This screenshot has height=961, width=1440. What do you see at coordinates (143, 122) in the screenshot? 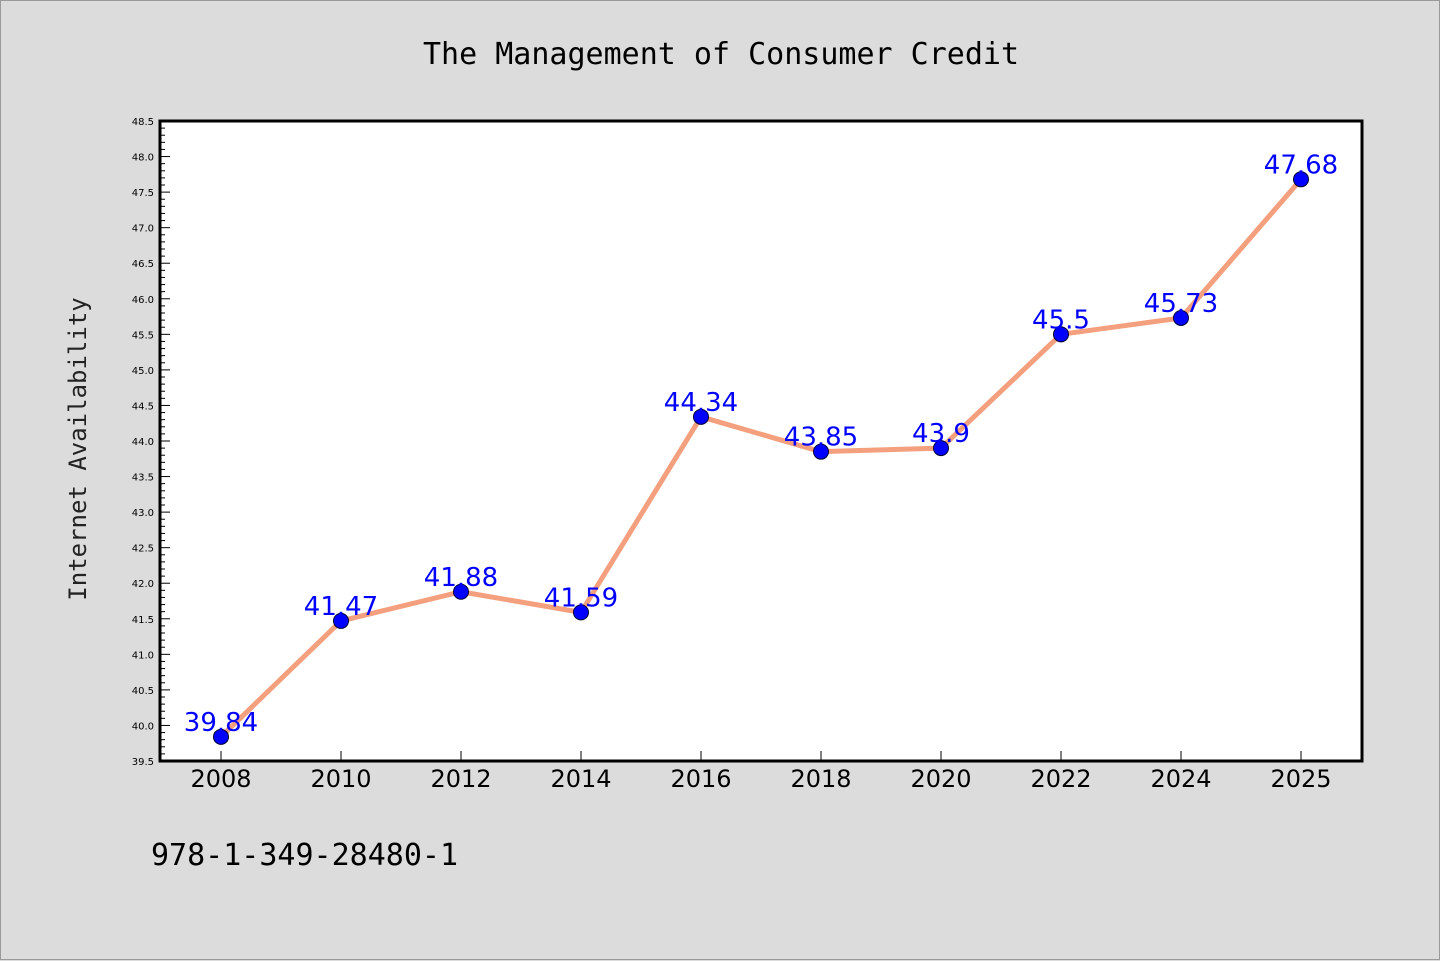
I see `y-tick-label: 48.5` at bounding box center [143, 122].